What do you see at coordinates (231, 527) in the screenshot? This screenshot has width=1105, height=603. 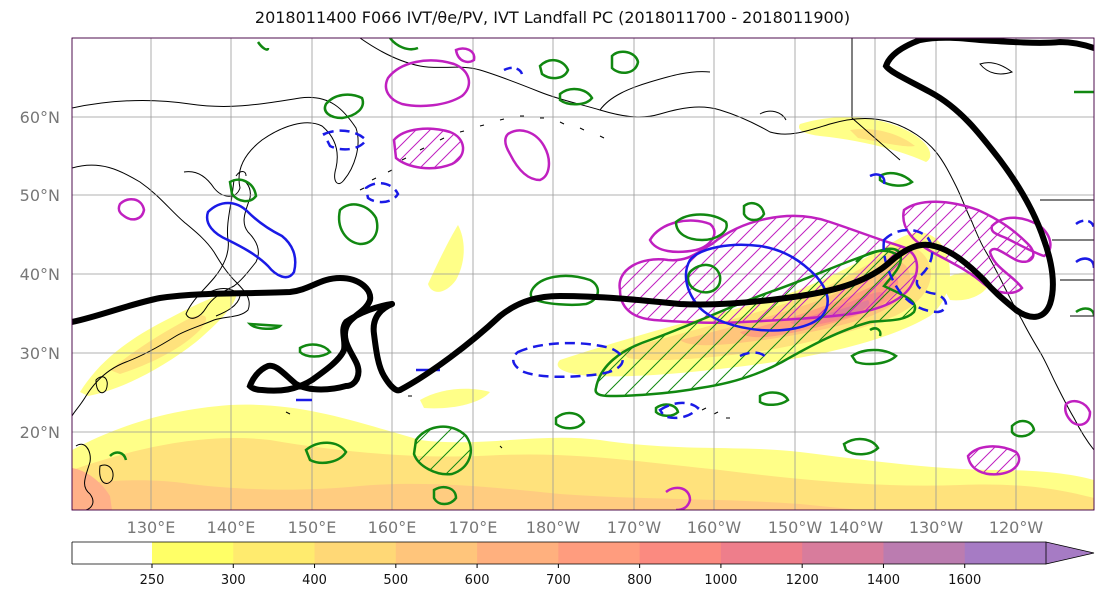 I see `lon-label-140e: 140°E` at bounding box center [231, 527].